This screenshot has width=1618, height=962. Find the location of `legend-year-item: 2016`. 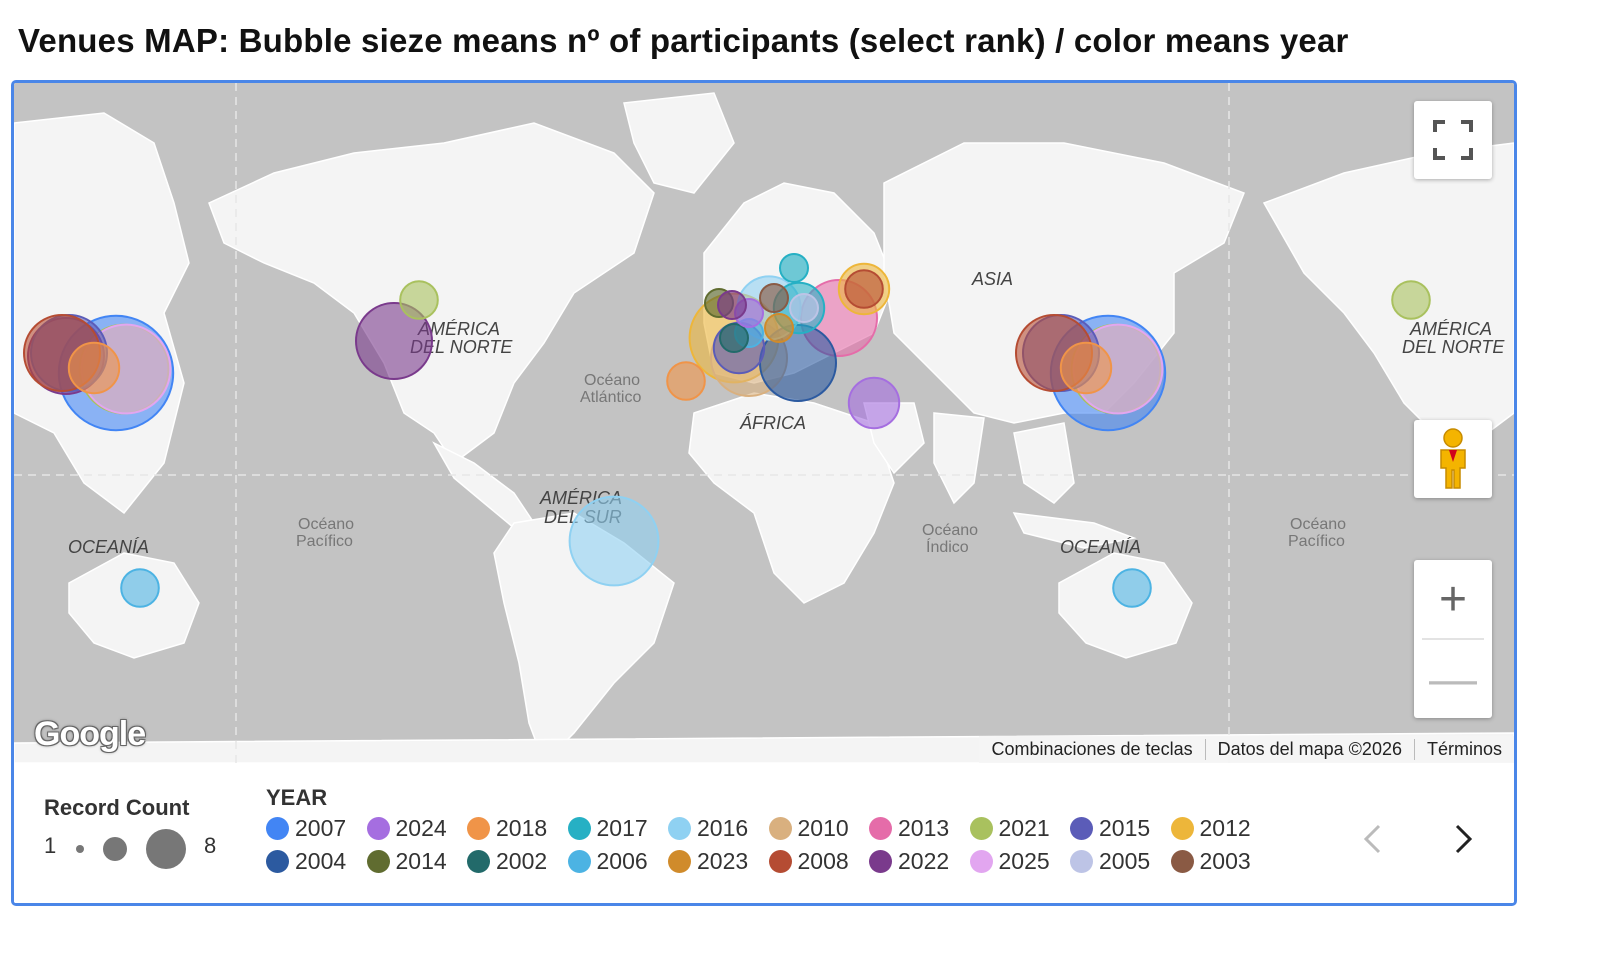

legend-year-item: 2016 is located at coordinates (718, 828).